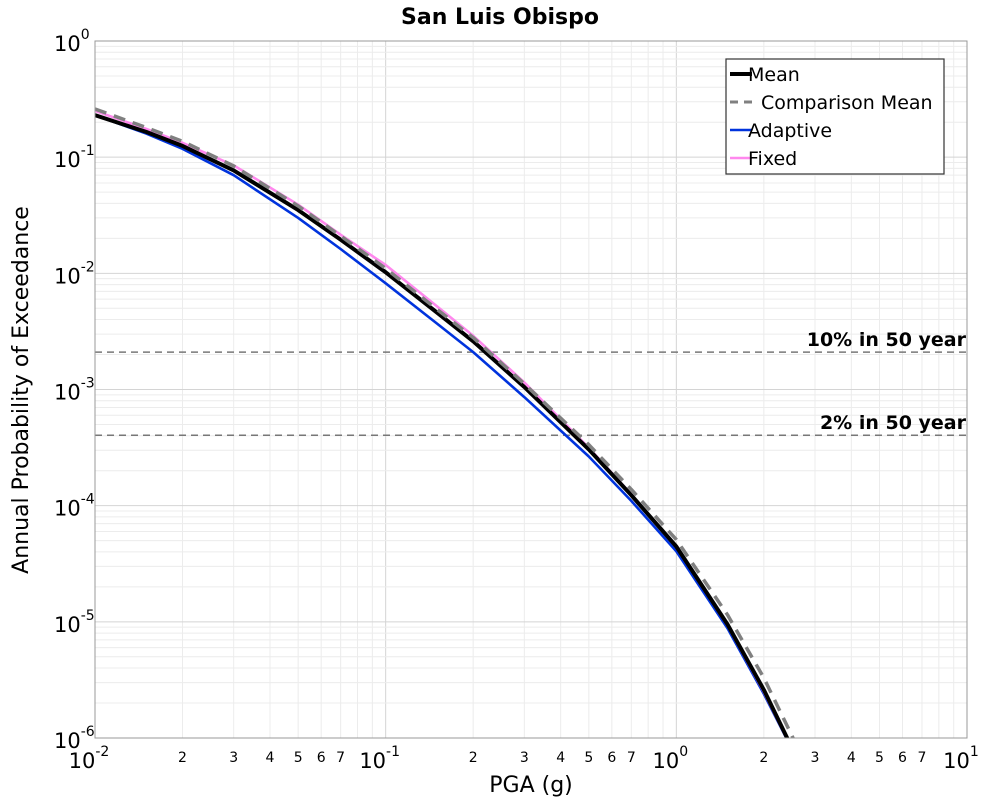 This screenshot has height=800, width=1000. What do you see at coordinates (531, 785) in the screenshot?
I see `x-axis-label: PGA (g)` at bounding box center [531, 785].